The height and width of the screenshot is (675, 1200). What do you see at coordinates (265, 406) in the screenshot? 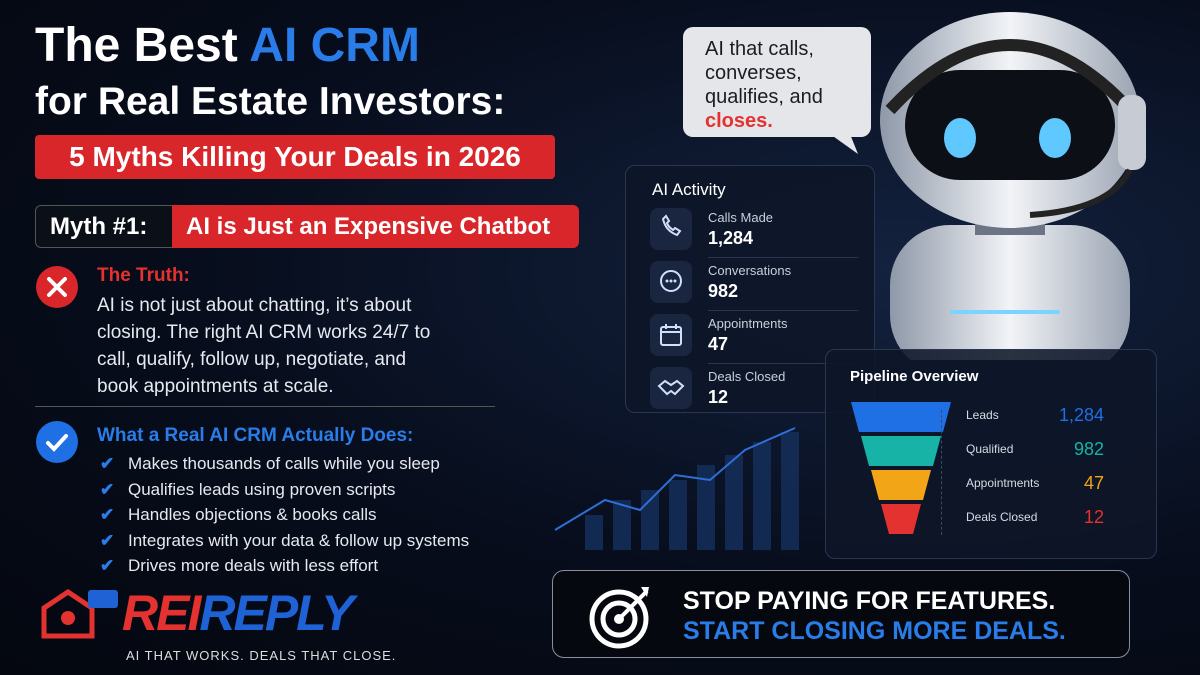
I see `divider` at bounding box center [265, 406].